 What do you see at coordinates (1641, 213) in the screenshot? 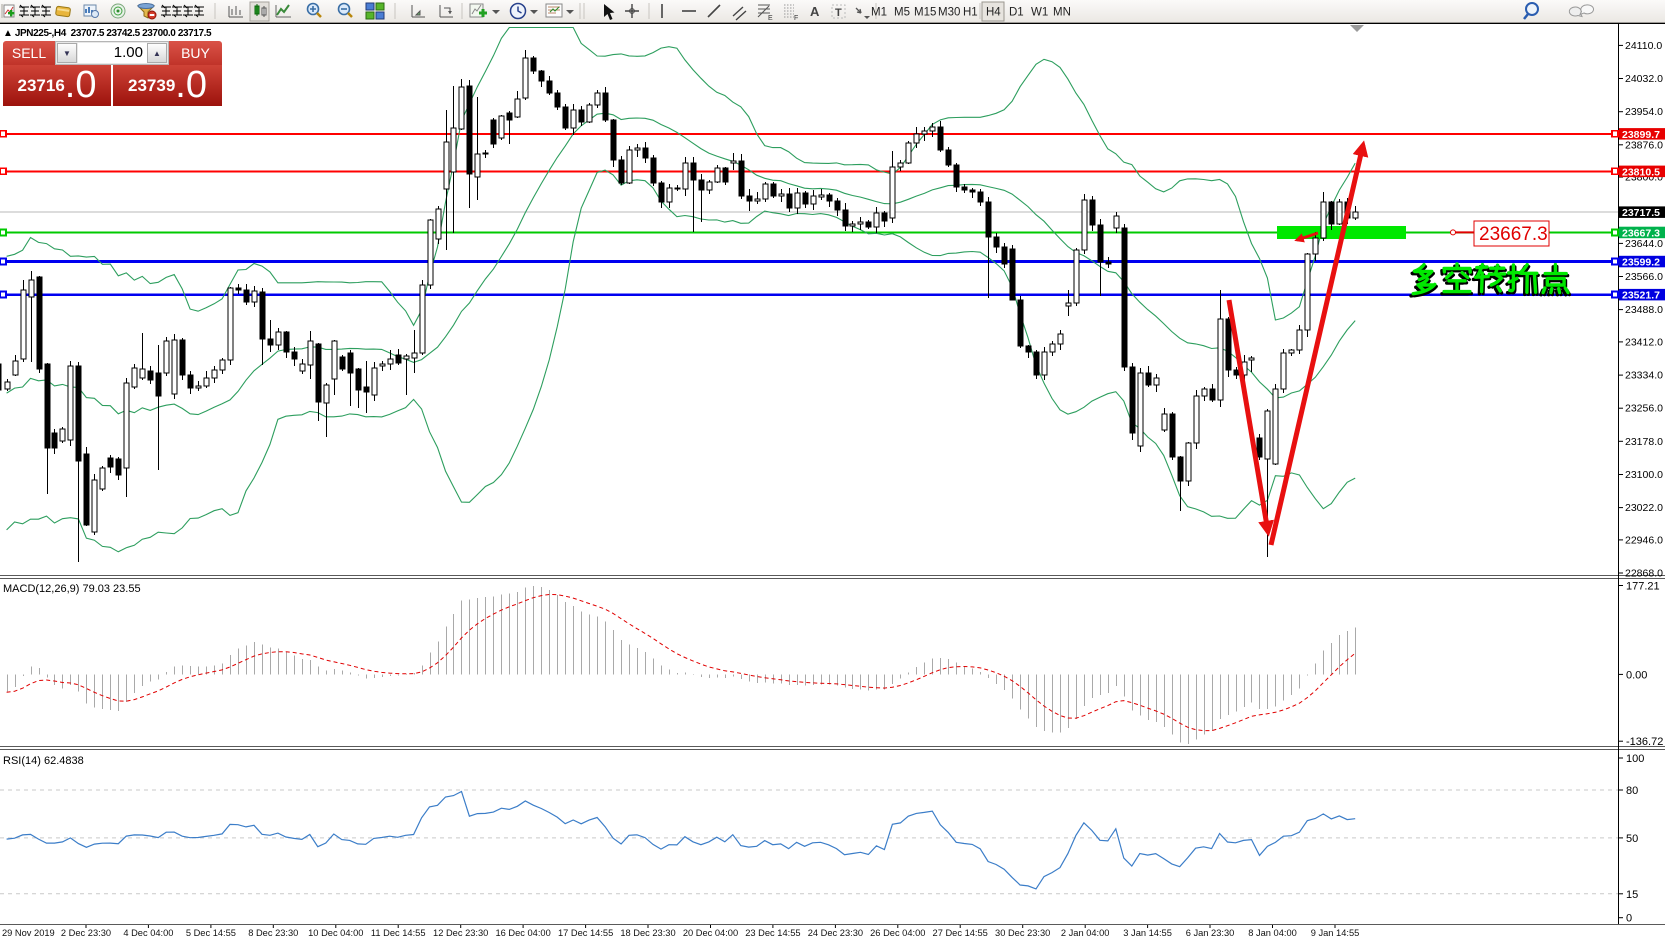
I see `svg-text: 23717.5` at bounding box center [1641, 213].